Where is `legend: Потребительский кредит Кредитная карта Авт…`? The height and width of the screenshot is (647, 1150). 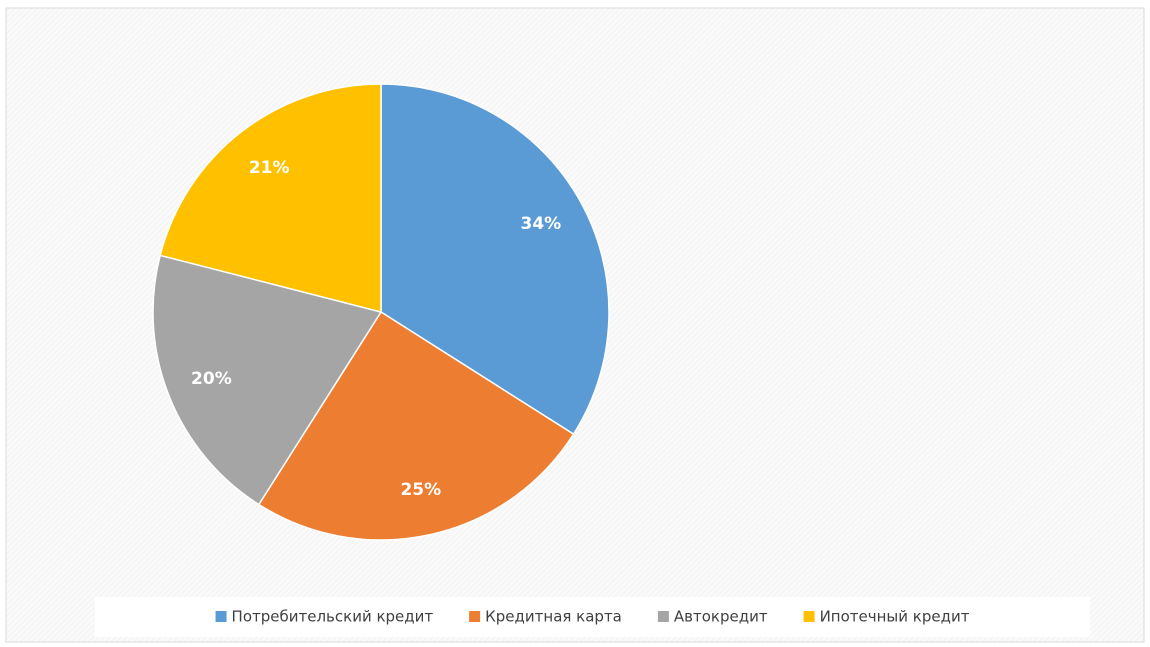 legend: Потребительский кредит Кредитная карта Авт… is located at coordinates (592, 617).